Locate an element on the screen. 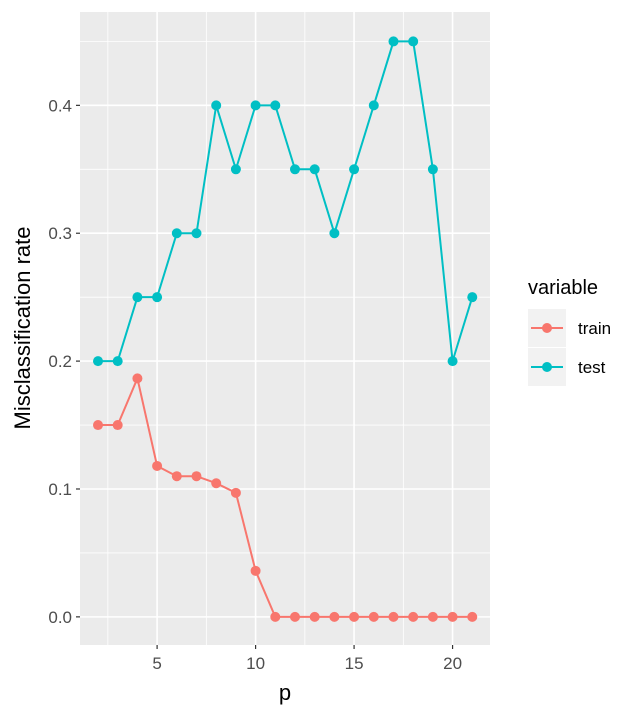 The image size is (640, 725). legend-label-test: test is located at coordinates (592, 367).